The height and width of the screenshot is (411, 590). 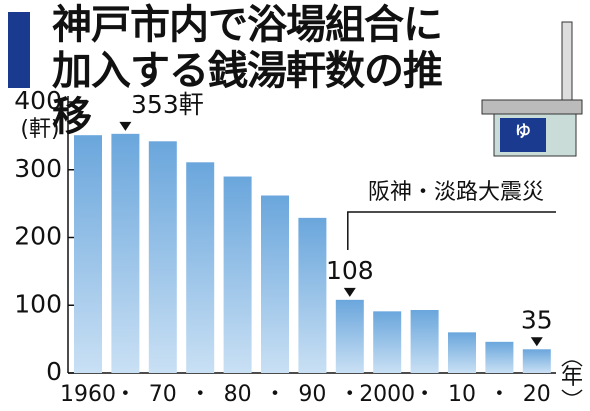 I want to click on annotation-bracket, so click(x=451, y=230).